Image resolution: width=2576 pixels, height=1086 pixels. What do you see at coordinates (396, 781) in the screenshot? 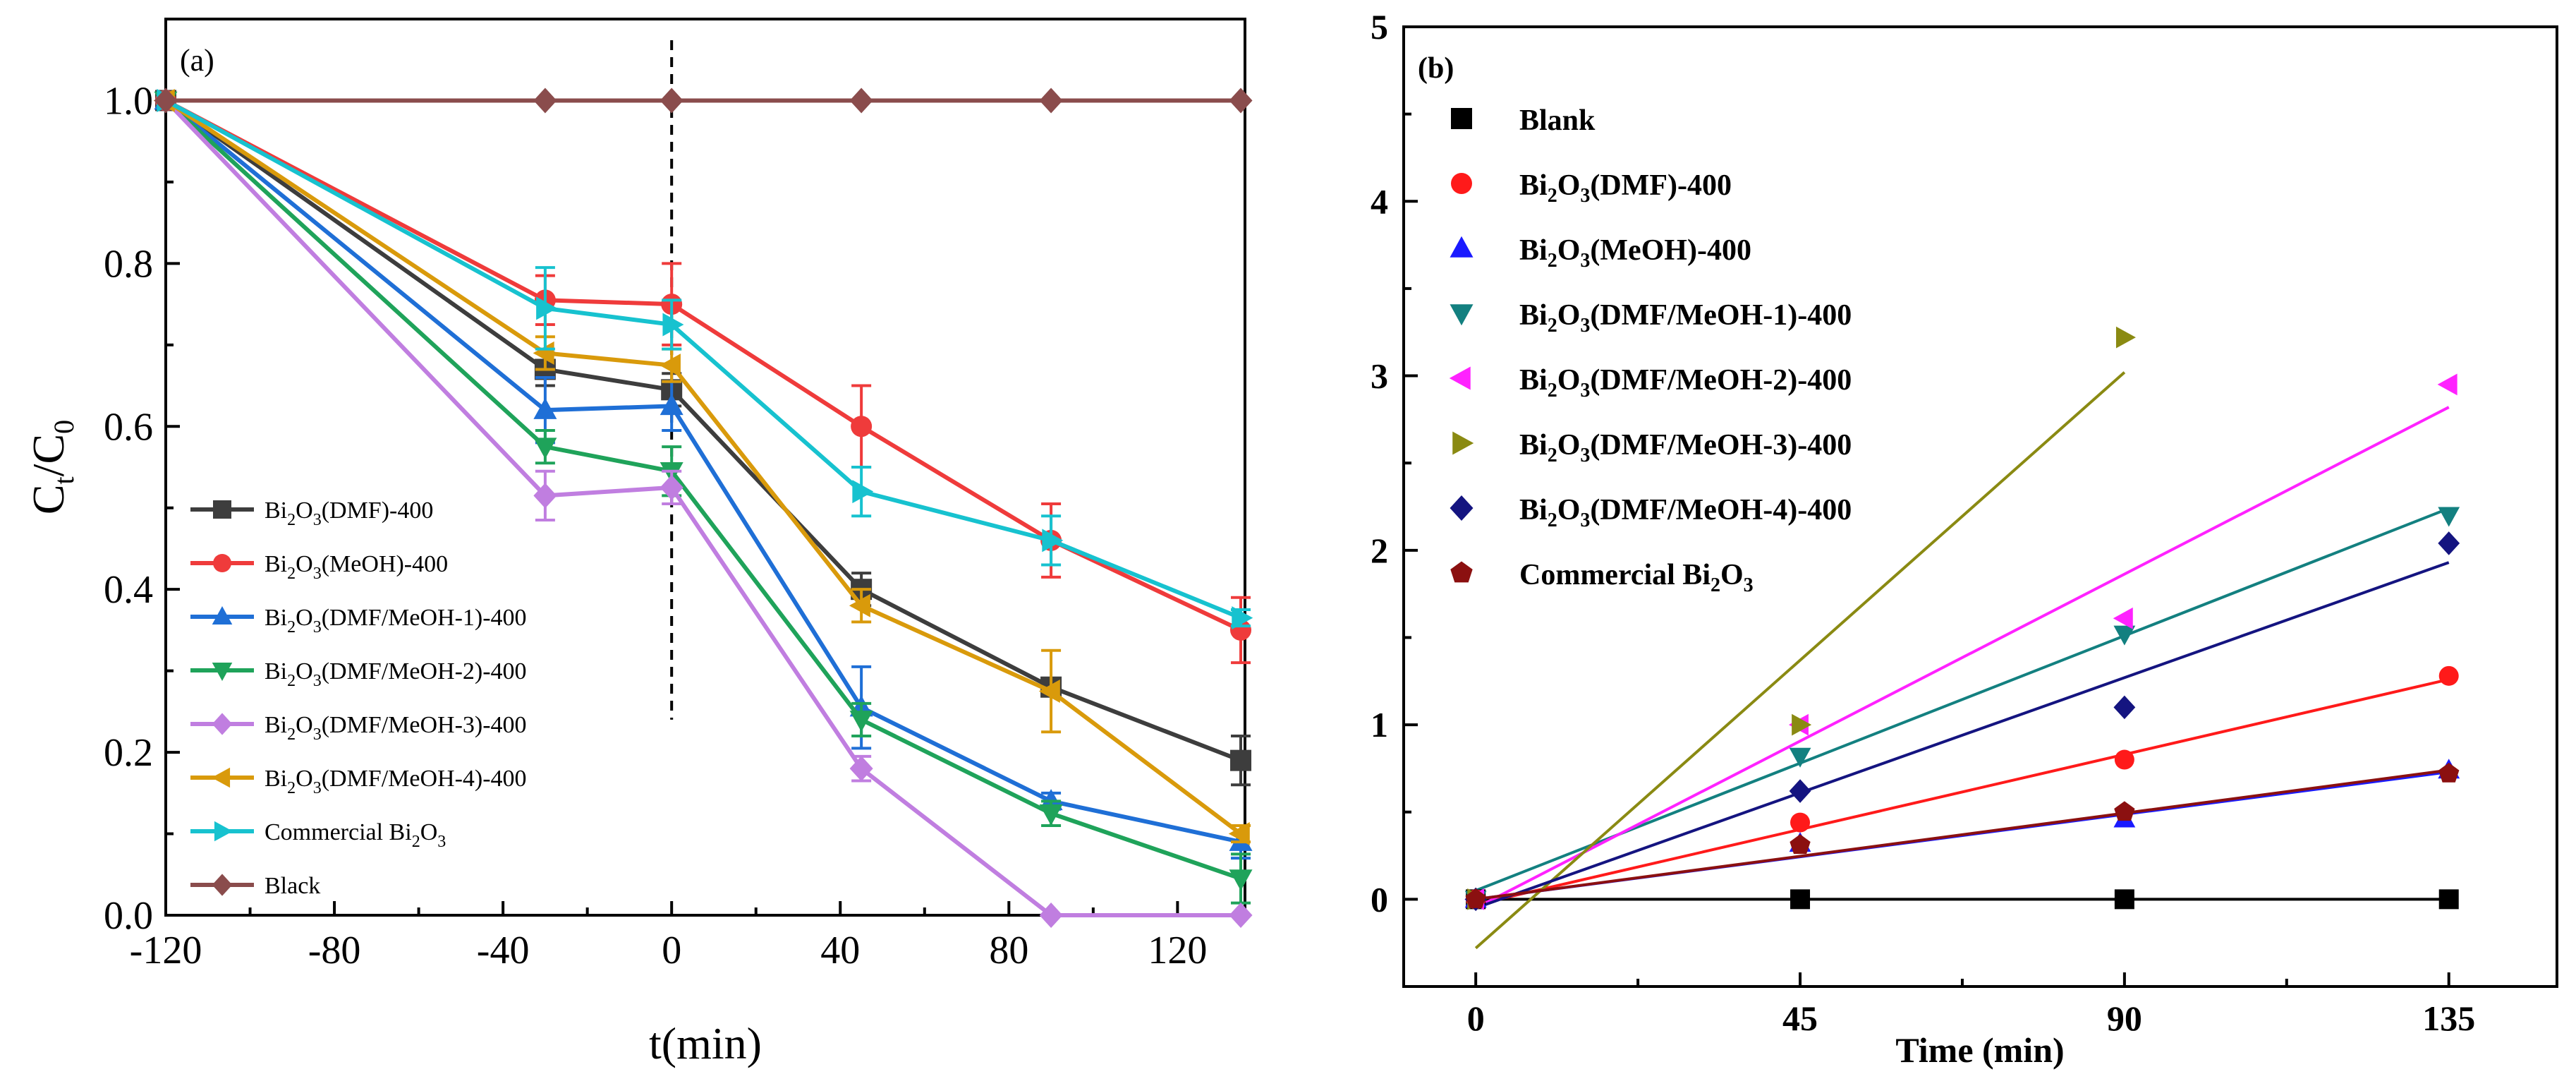
I see `a-legend-label: Bi2O3(DMF/MeOH-4)-400` at bounding box center [396, 781].